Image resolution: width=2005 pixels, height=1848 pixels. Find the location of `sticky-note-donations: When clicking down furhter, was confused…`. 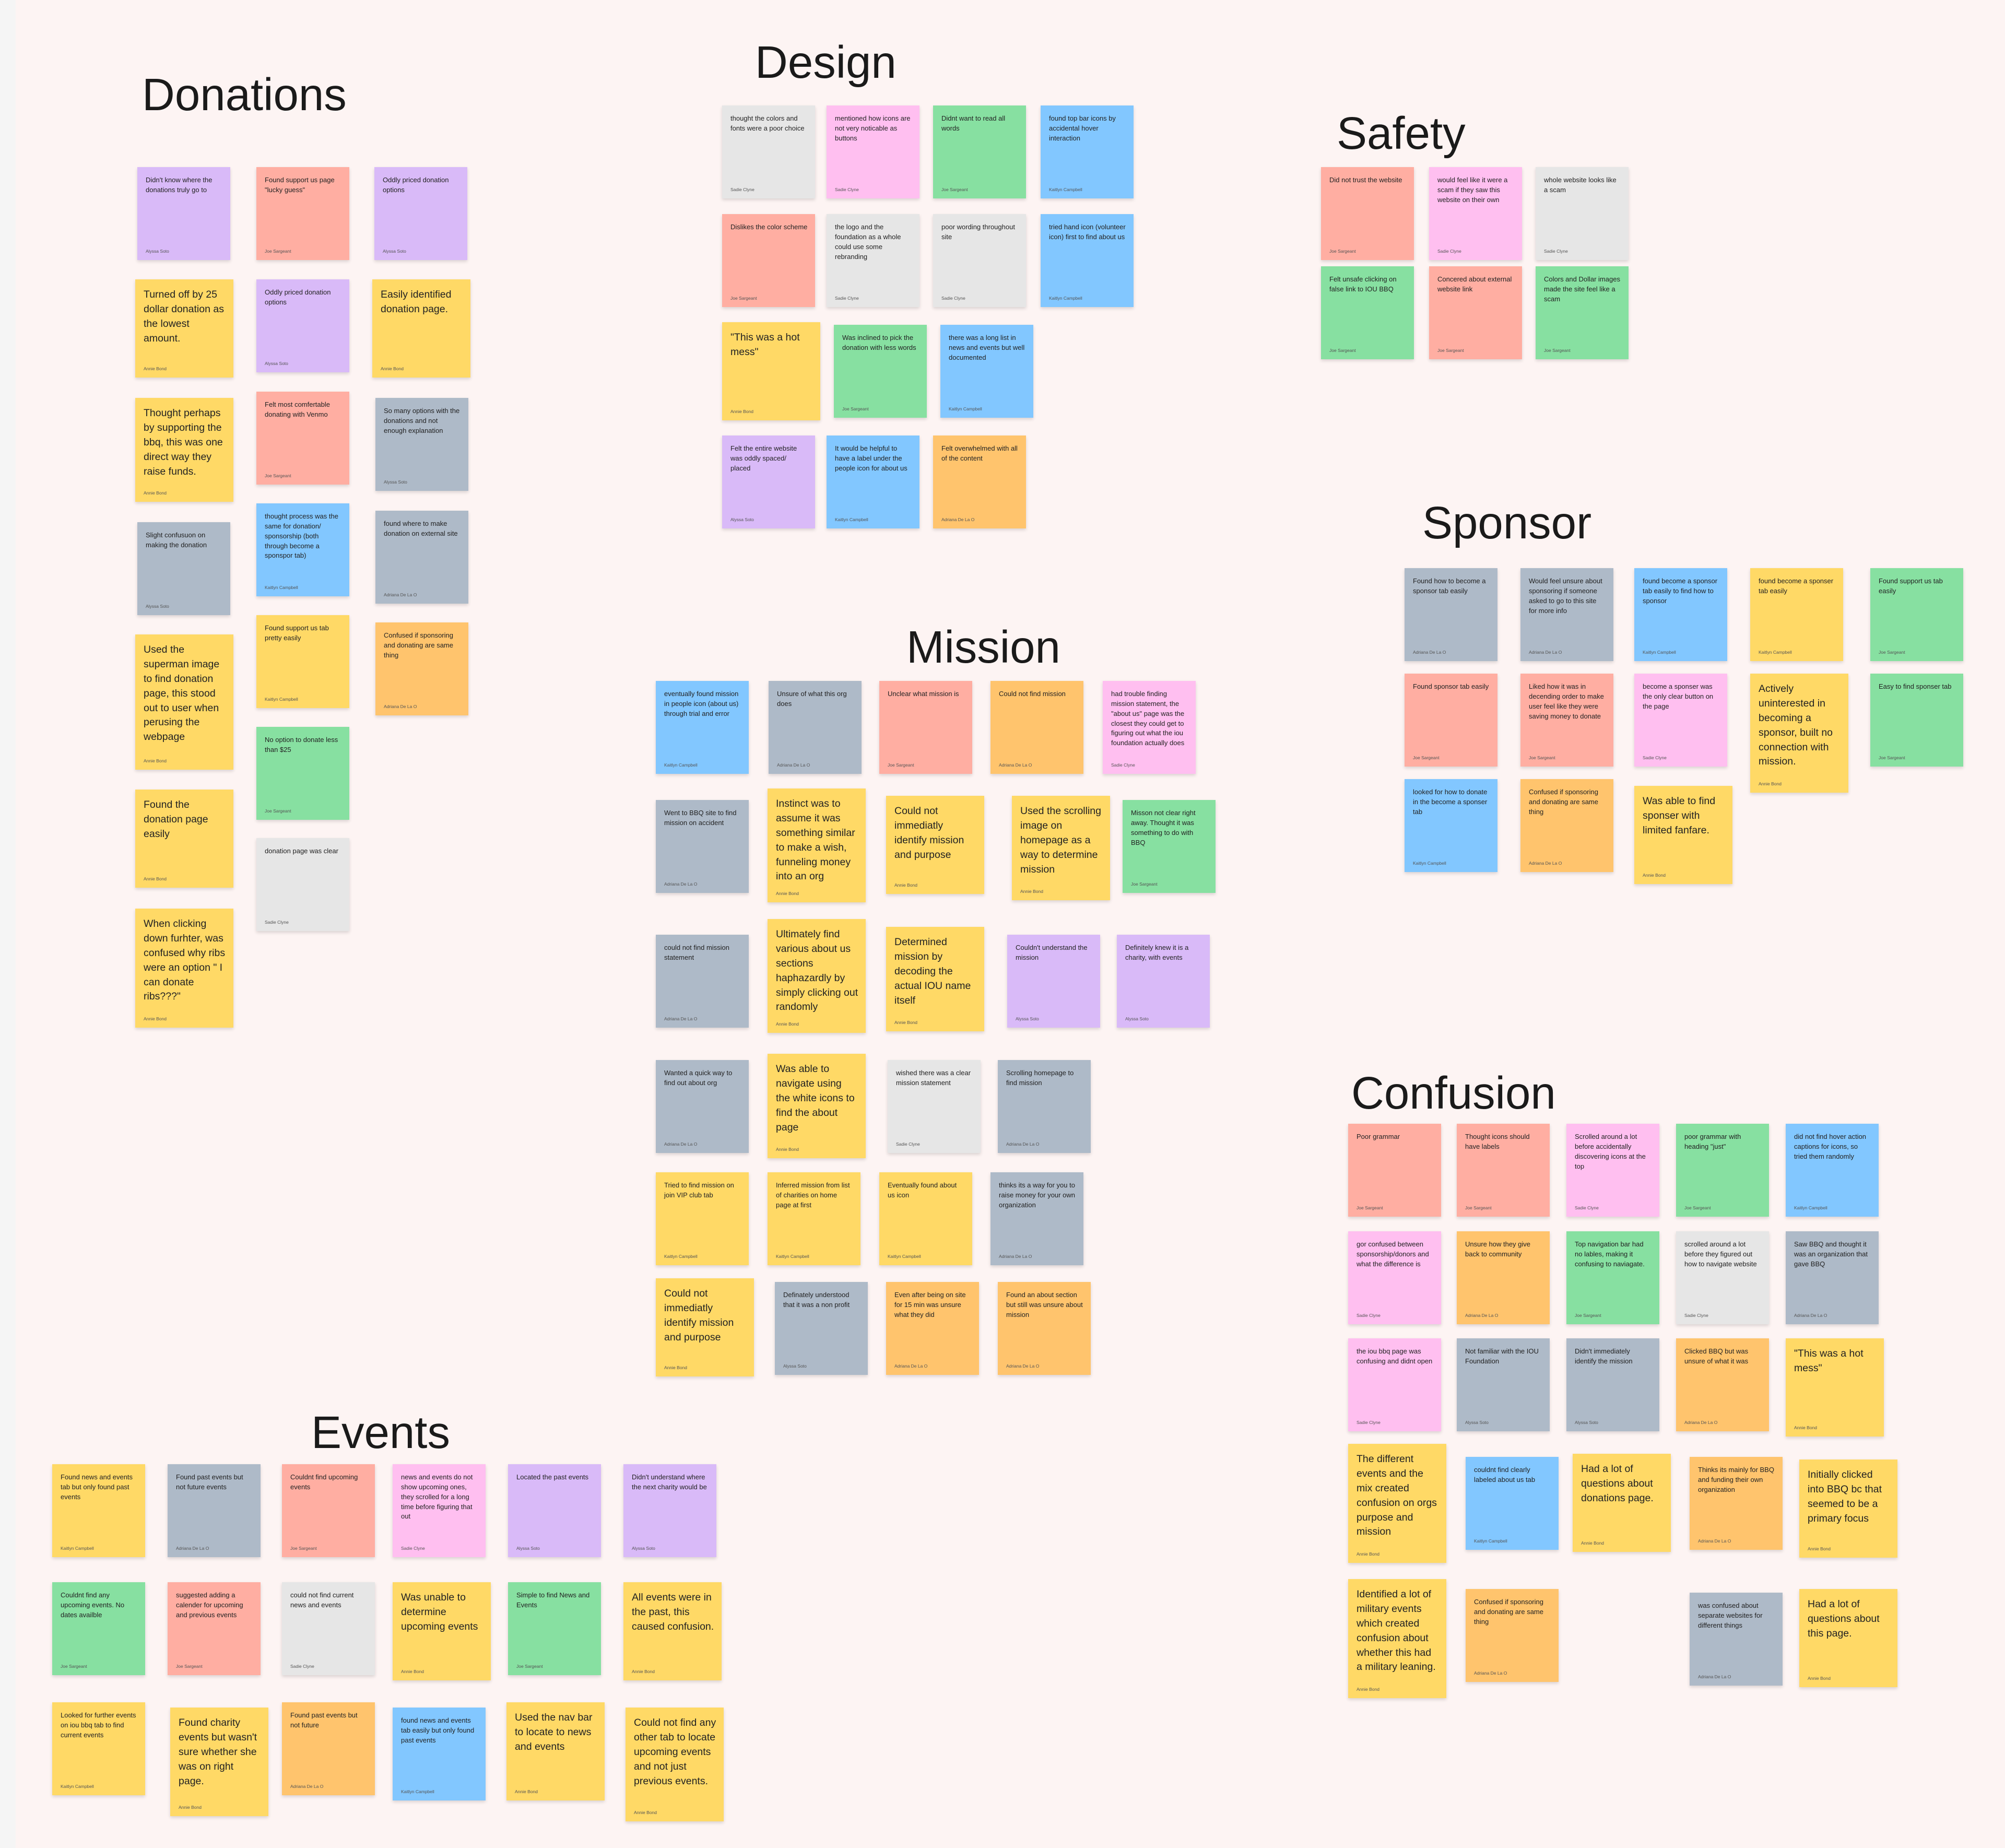

sticky-note-donations: When clicking down furhter, was confused… is located at coordinates (184, 968).